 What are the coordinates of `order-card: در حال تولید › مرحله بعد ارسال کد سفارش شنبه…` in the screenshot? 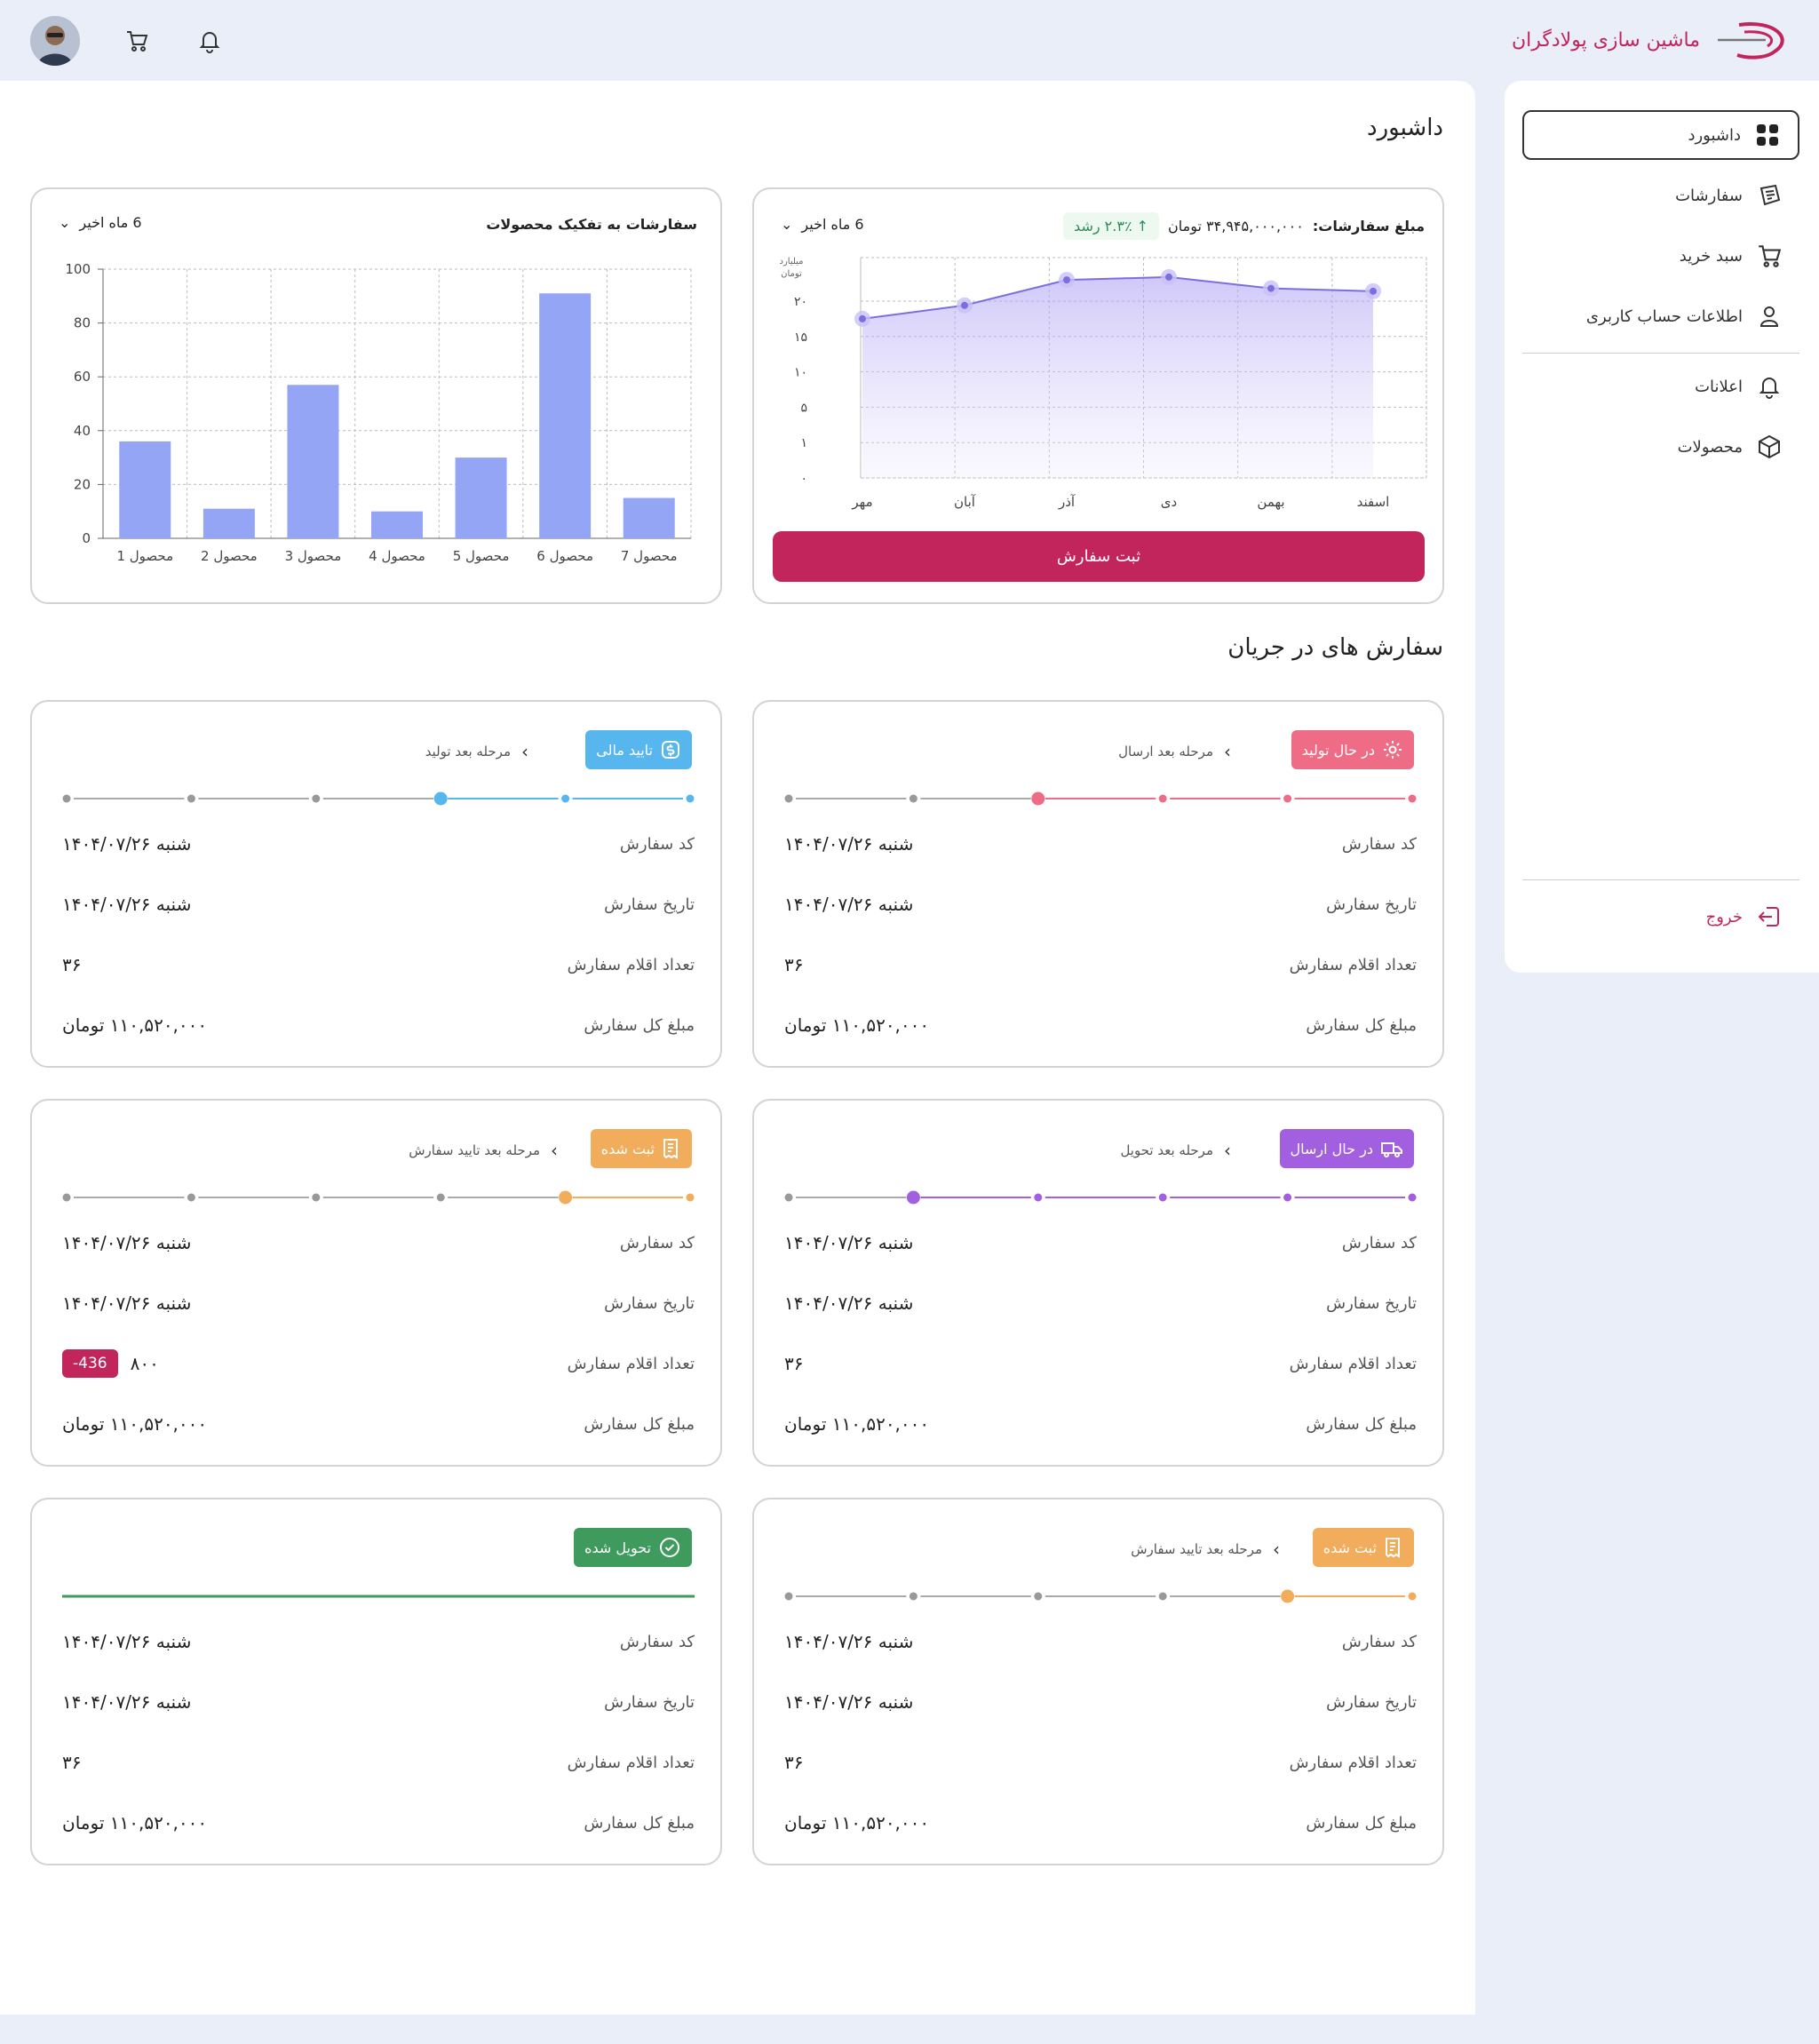 It's located at (1098, 884).